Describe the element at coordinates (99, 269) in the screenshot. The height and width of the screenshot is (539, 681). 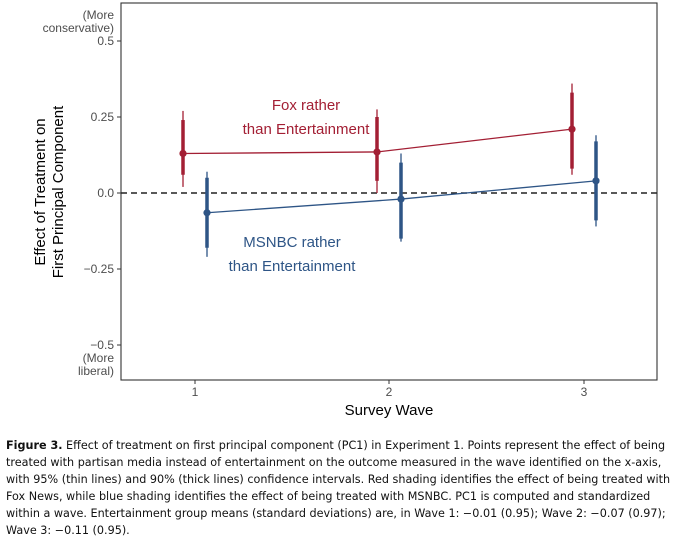
I see `y-tick-label: −0.25` at that location.